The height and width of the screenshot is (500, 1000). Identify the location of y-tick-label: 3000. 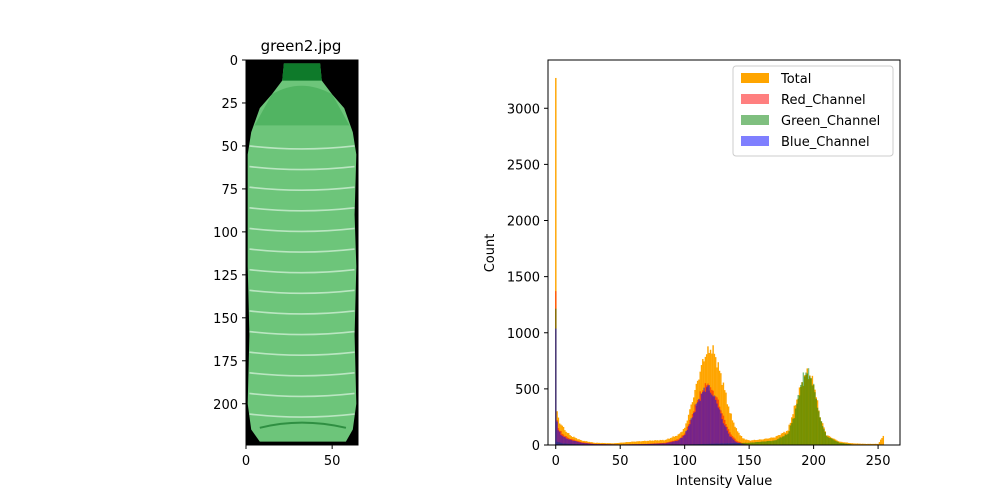
(523, 109).